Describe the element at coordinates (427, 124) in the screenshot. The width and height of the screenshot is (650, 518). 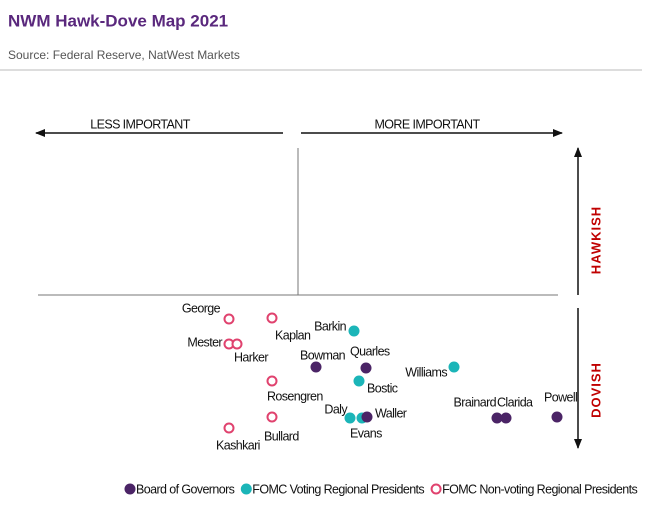
I see `axis-label-right: MORE IMPORTANT` at that location.